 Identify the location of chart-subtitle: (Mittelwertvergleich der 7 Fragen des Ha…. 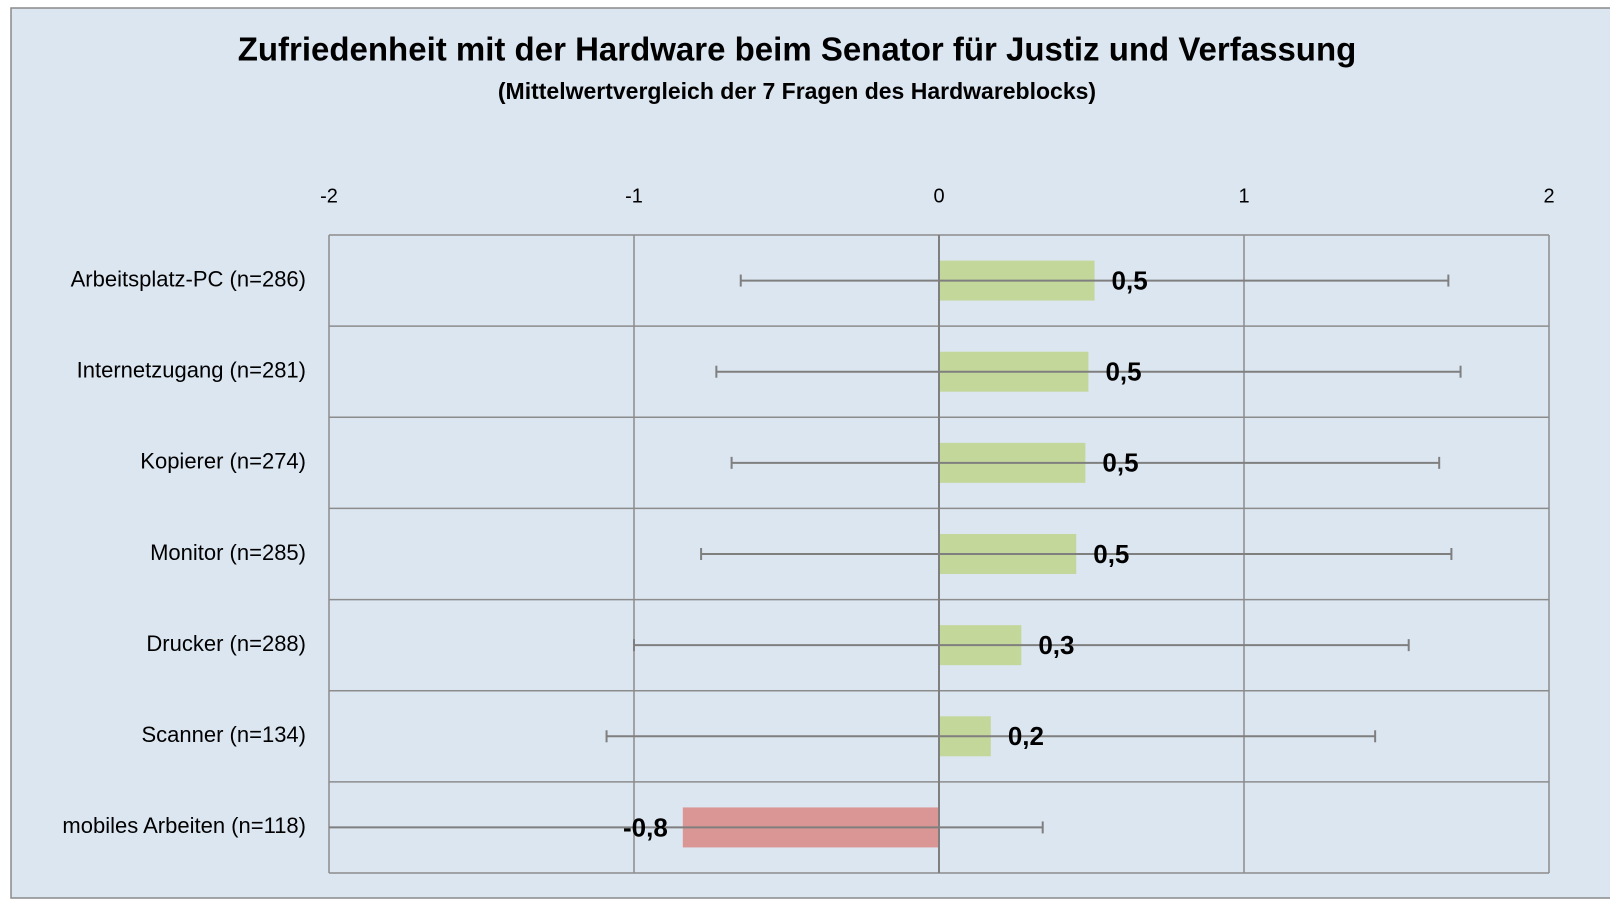
(797, 91).